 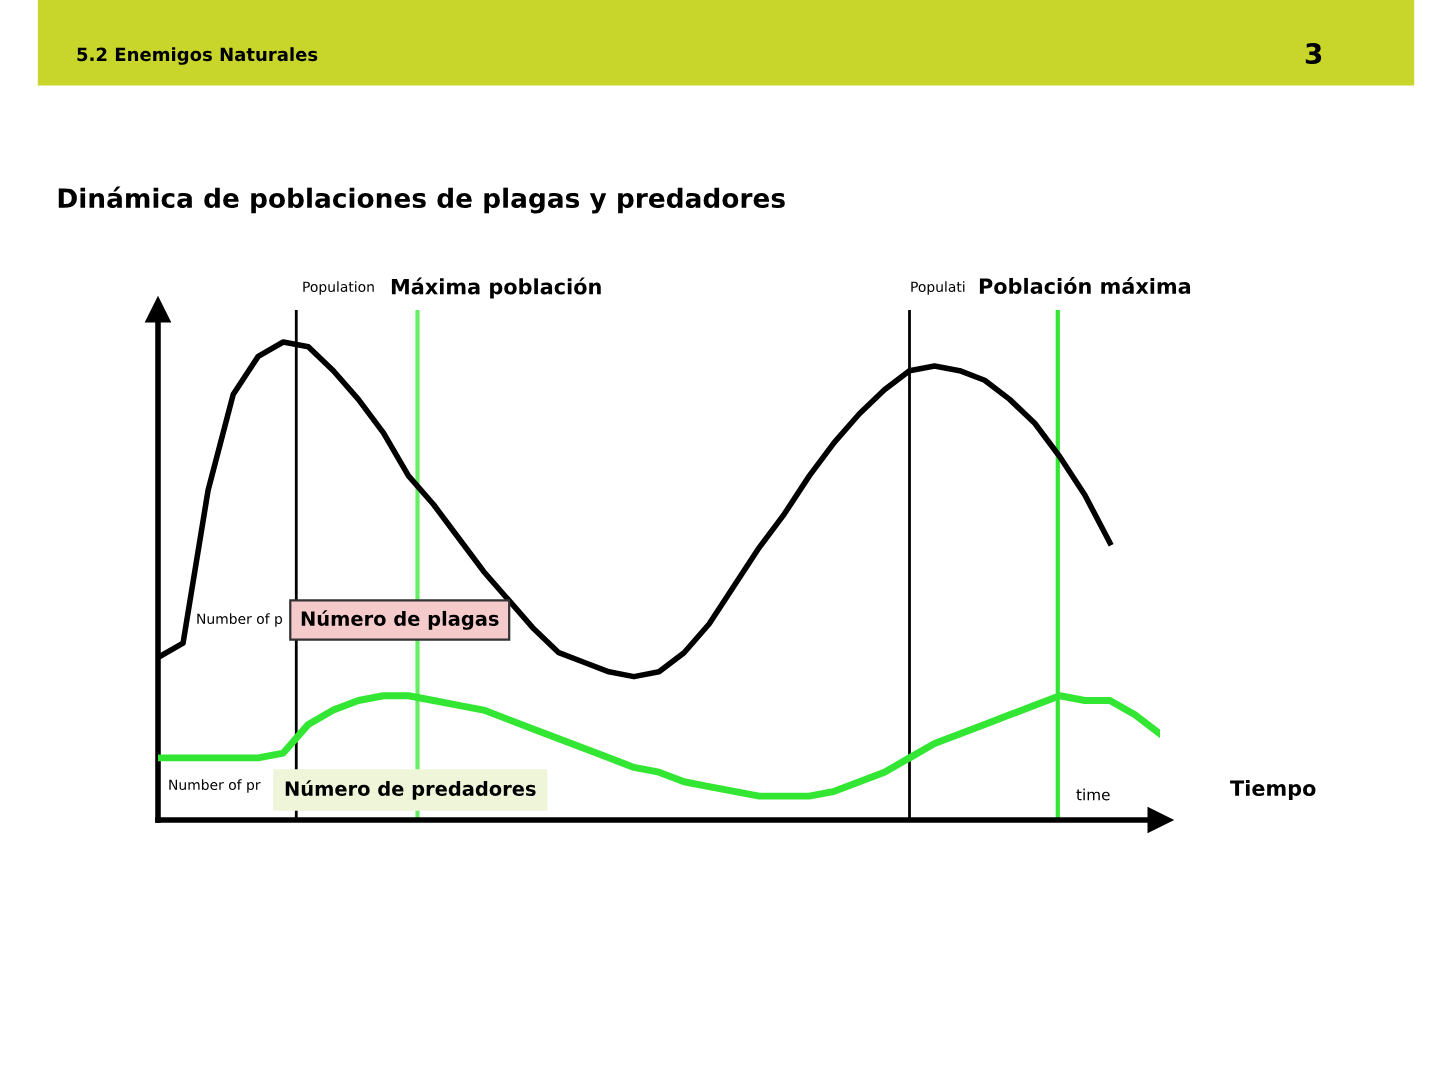 What do you see at coordinates (421, 200) in the screenshot?
I see `chart-title: Dinámica de poblaciones de plagas y predadores` at bounding box center [421, 200].